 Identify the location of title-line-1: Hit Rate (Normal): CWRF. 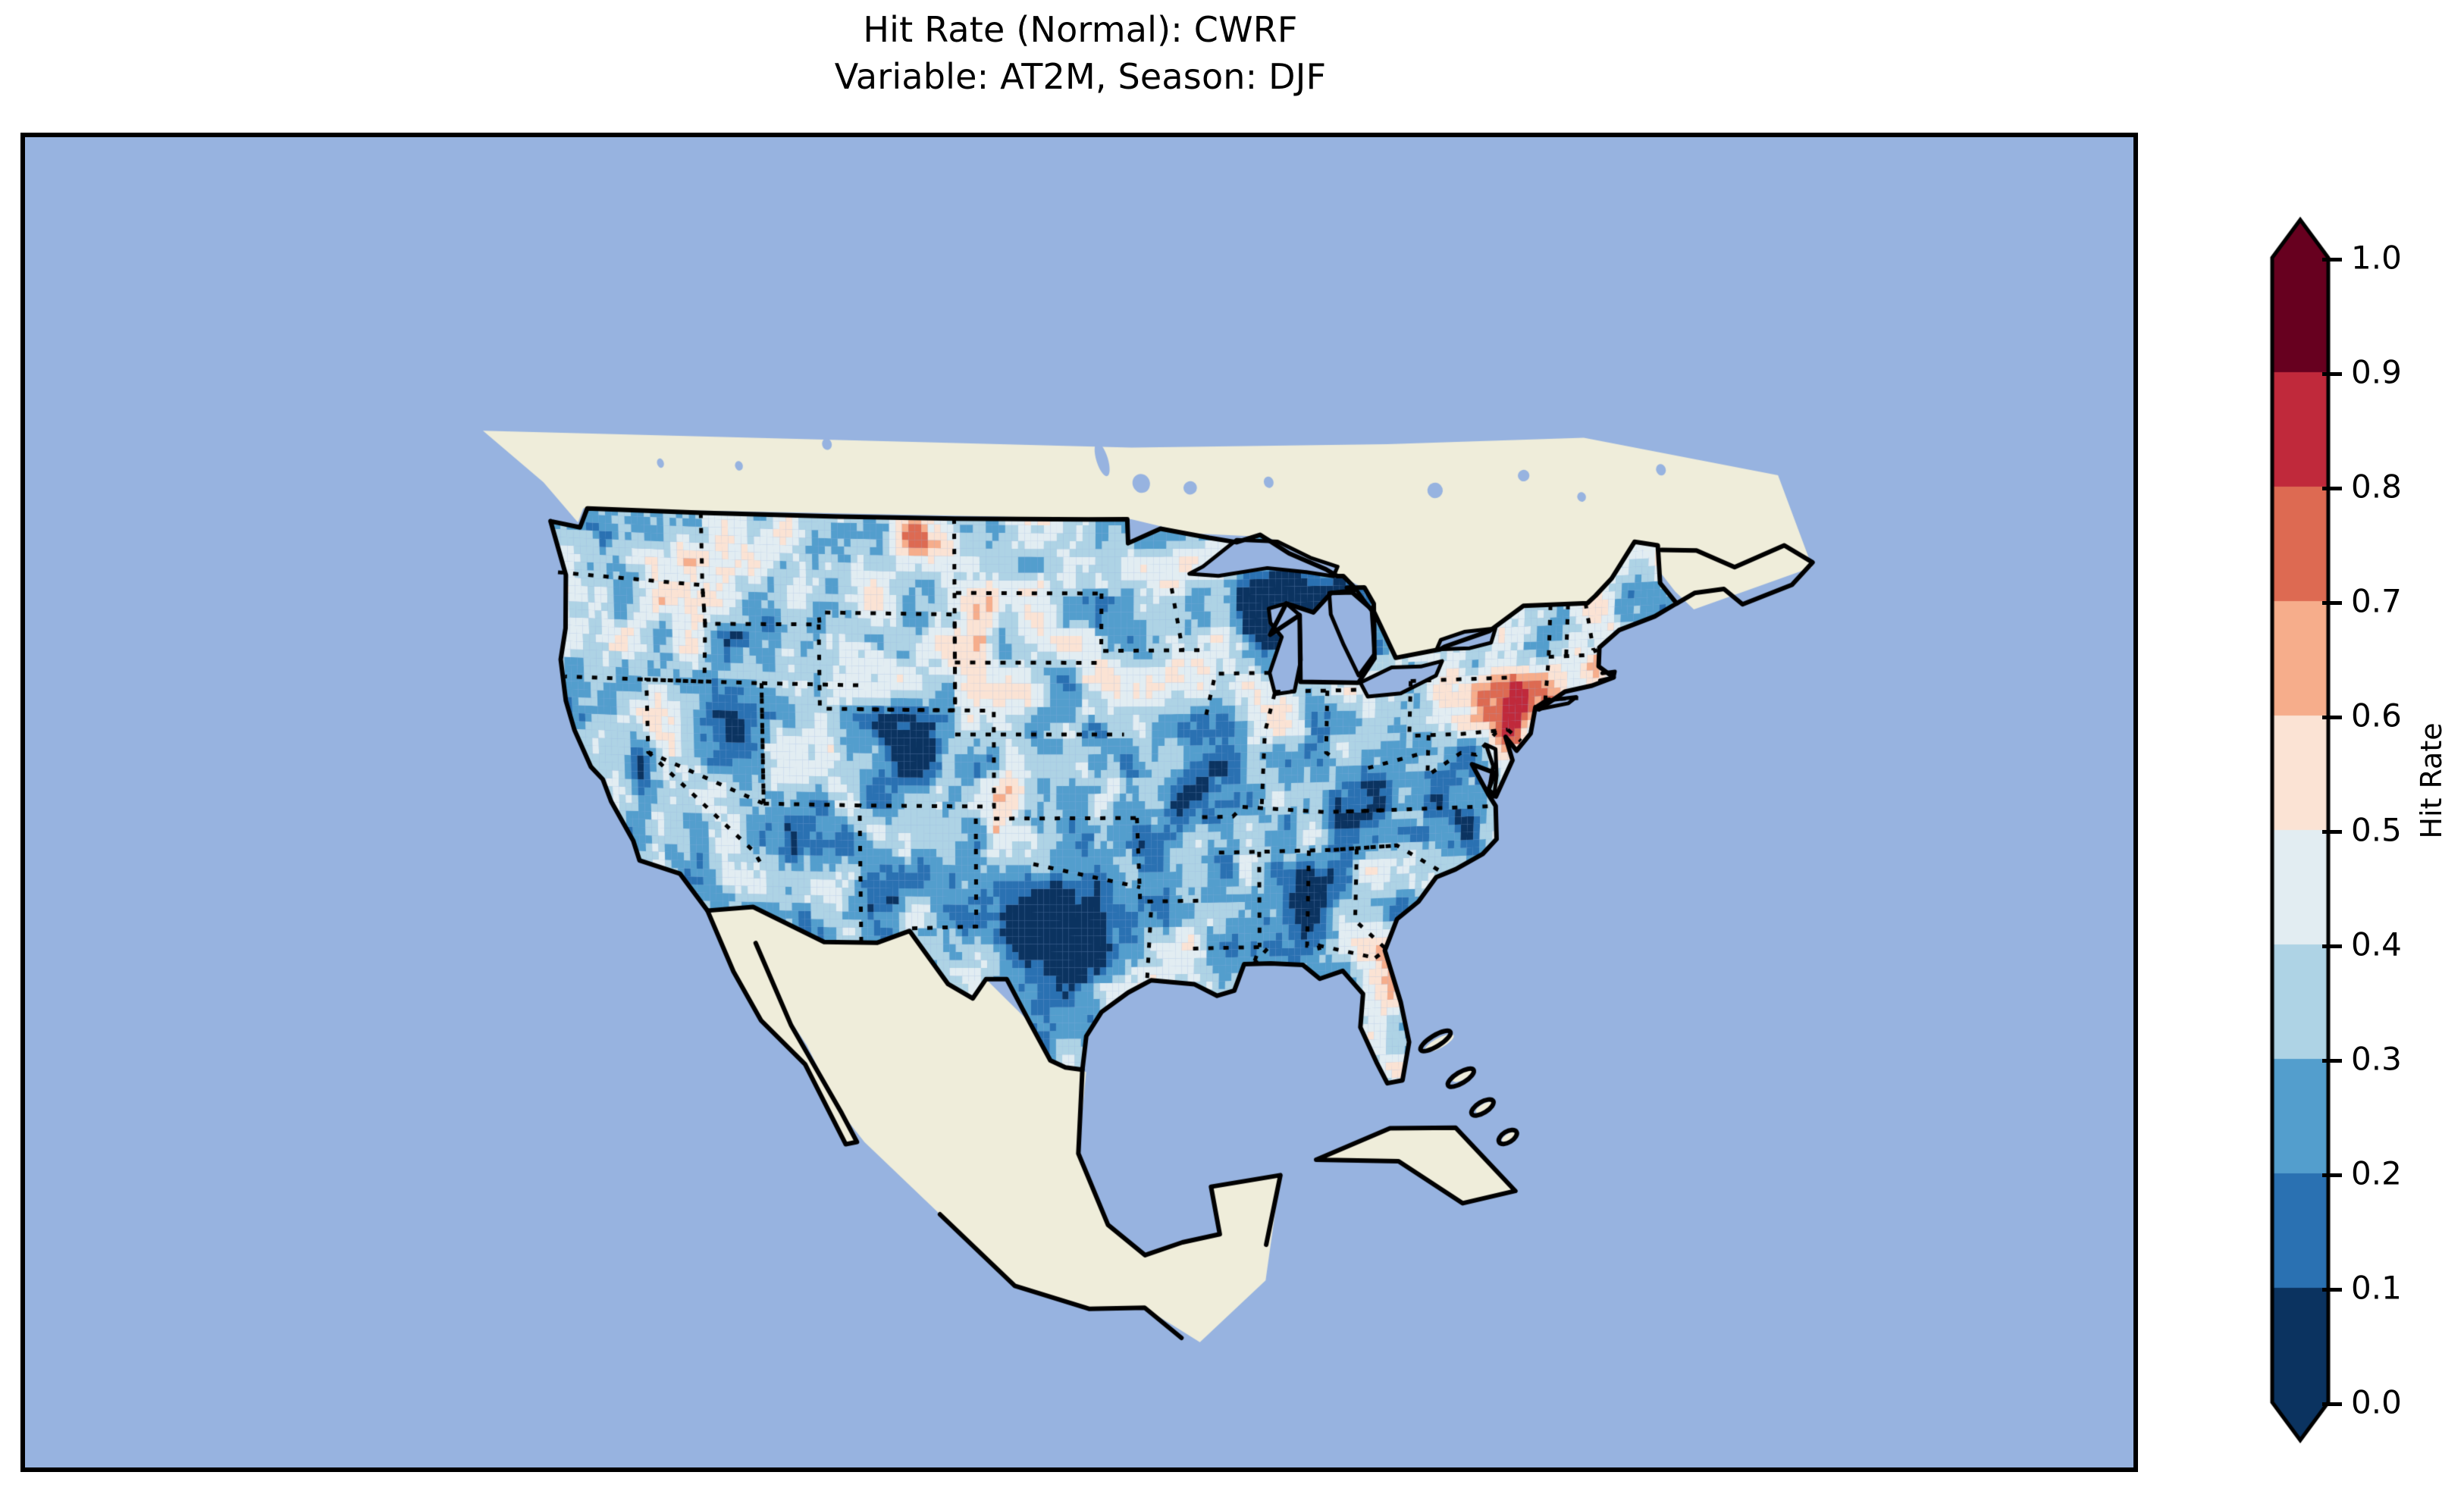
(1081, 29).